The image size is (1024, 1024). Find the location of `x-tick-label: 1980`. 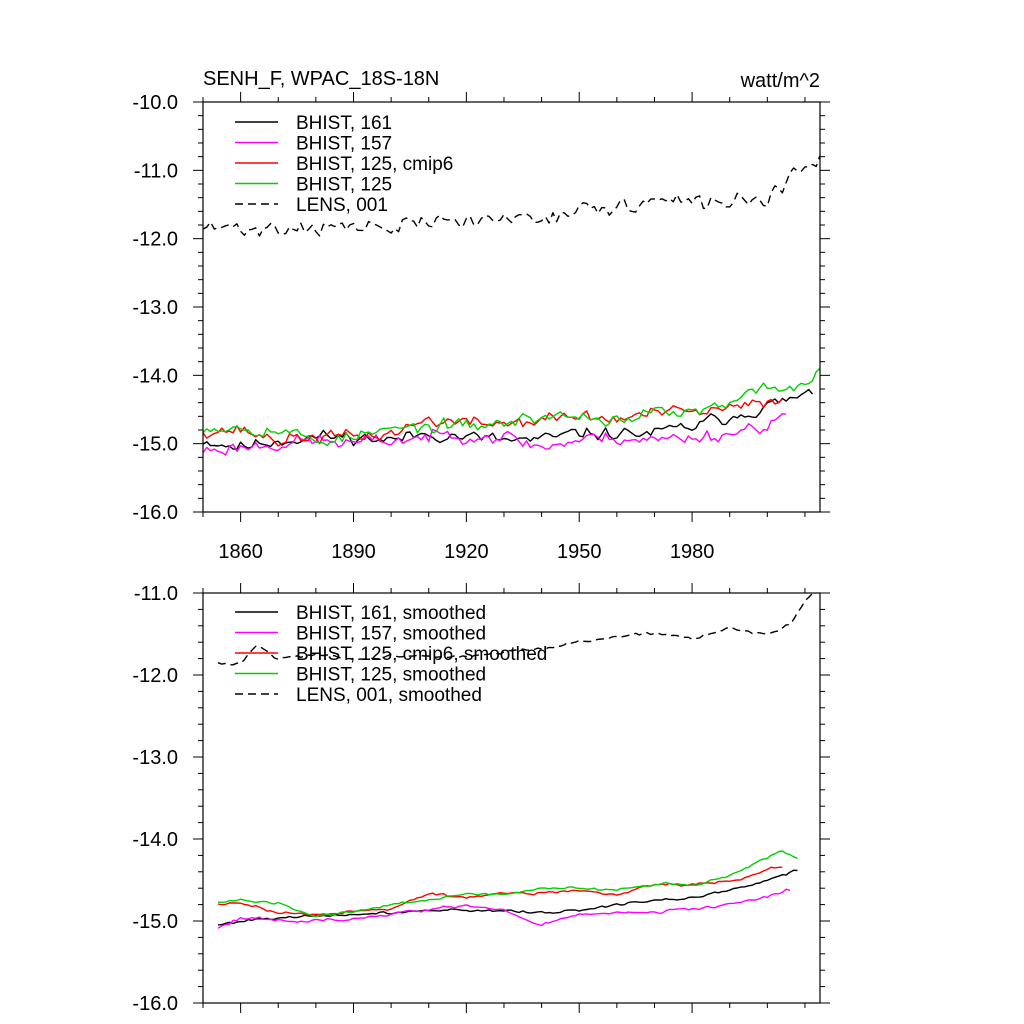

x-tick-label: 1980 is located at coordinates (692, 552).